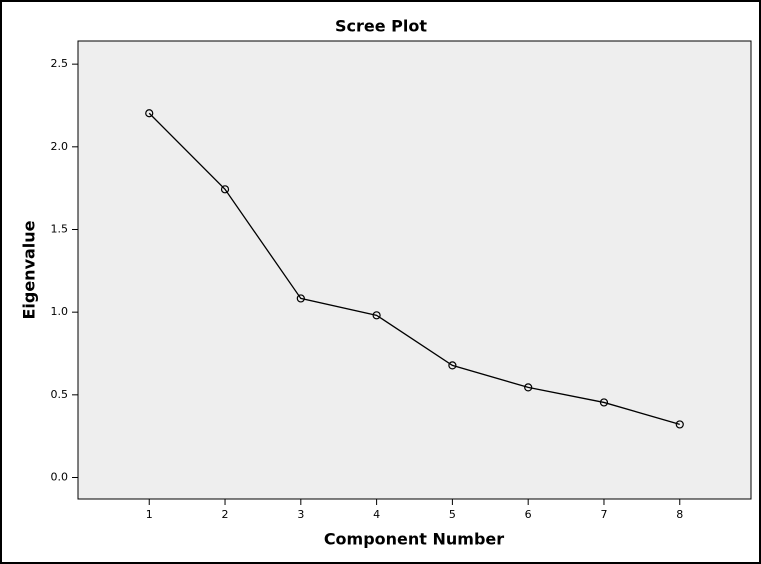 Image resolution: width=761 pixels, height=564 pixels. I want to click on x-tick-label: 6, so click(528, 514).